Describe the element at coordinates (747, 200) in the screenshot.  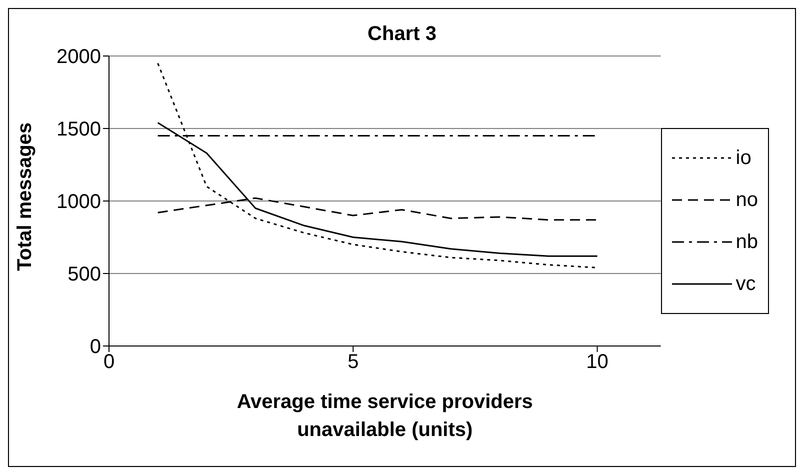
I see `legend-label: no` at that location.